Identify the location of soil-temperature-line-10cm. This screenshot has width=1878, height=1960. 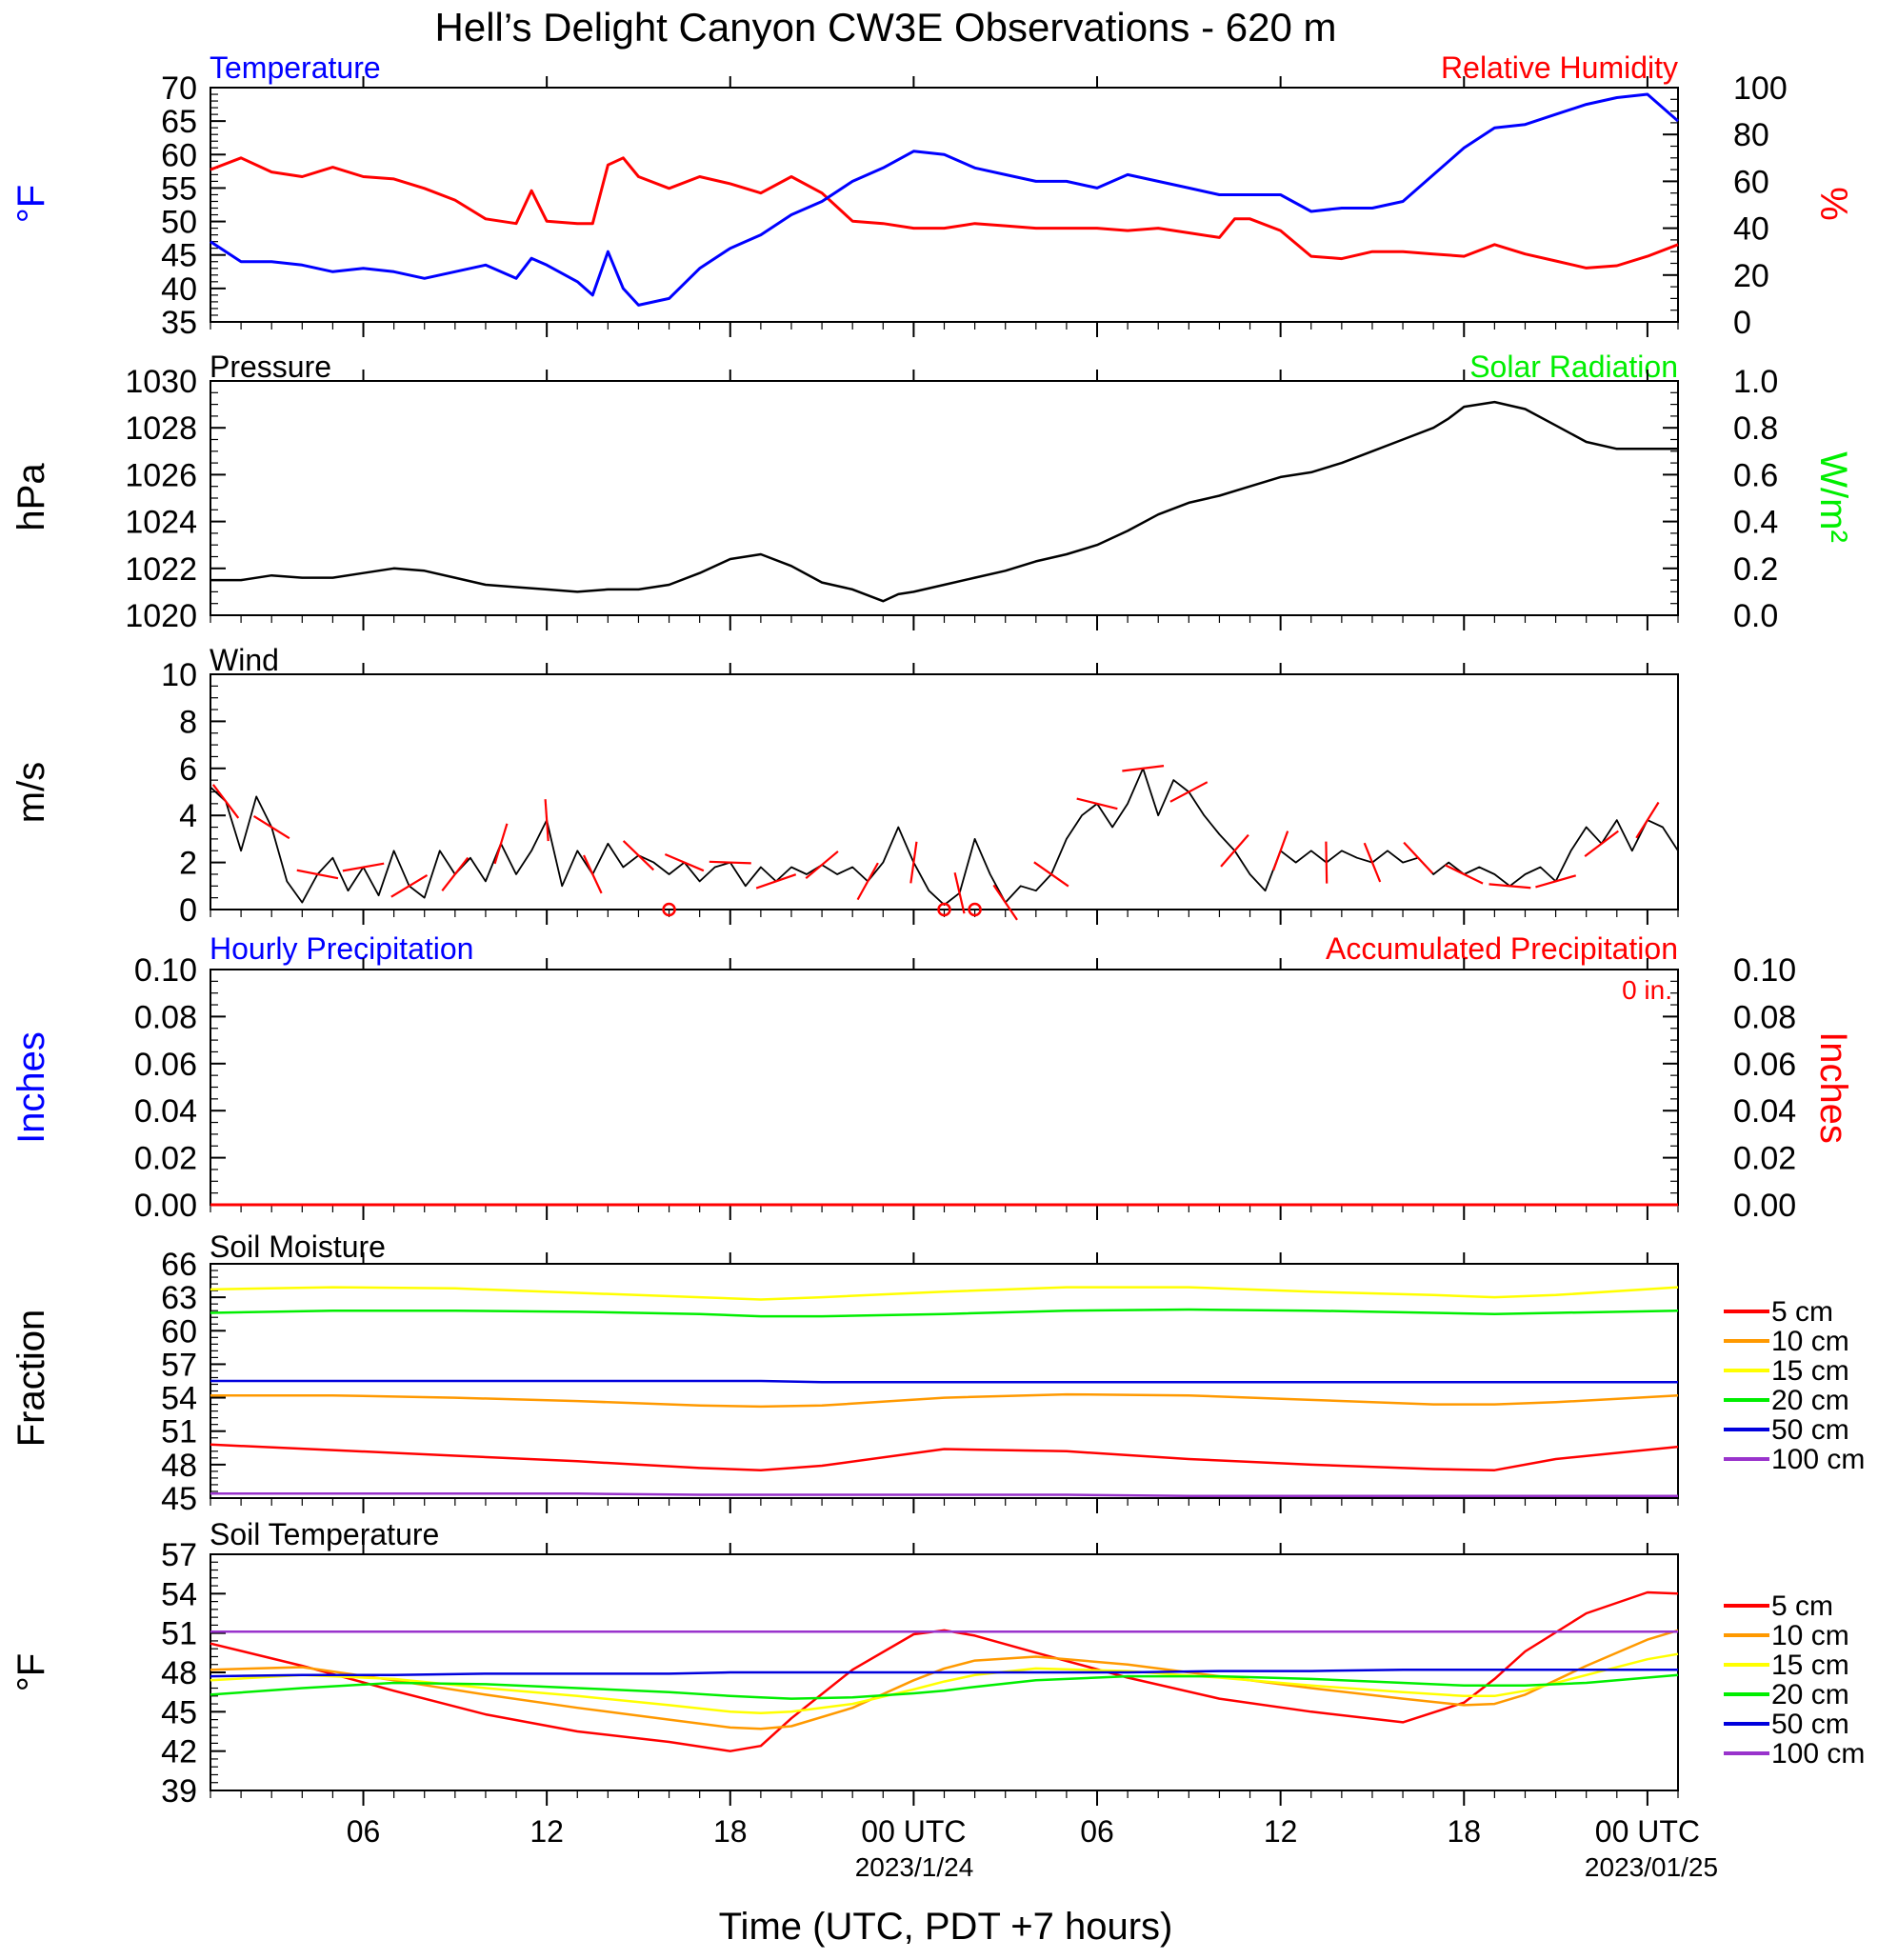
(944, 1679).